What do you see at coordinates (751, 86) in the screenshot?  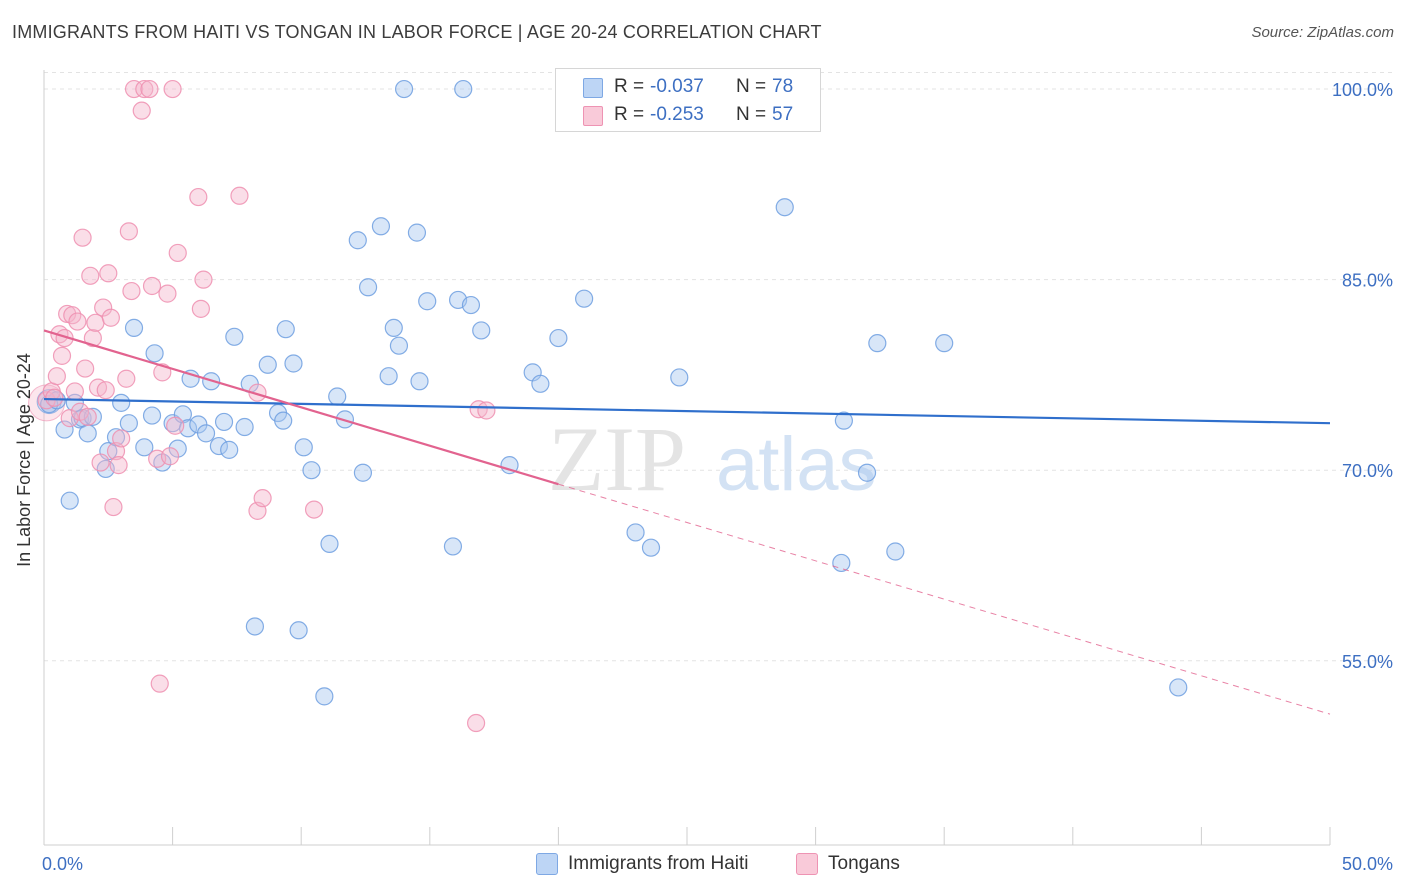 I see `legend-n-label: N =` at bounding box center [751, 86].